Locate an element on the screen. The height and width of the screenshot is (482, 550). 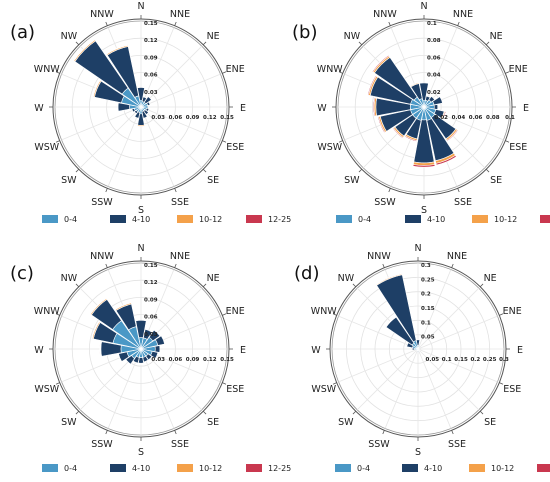
direction-label-NW: NW is located at coordinates (352, 36).